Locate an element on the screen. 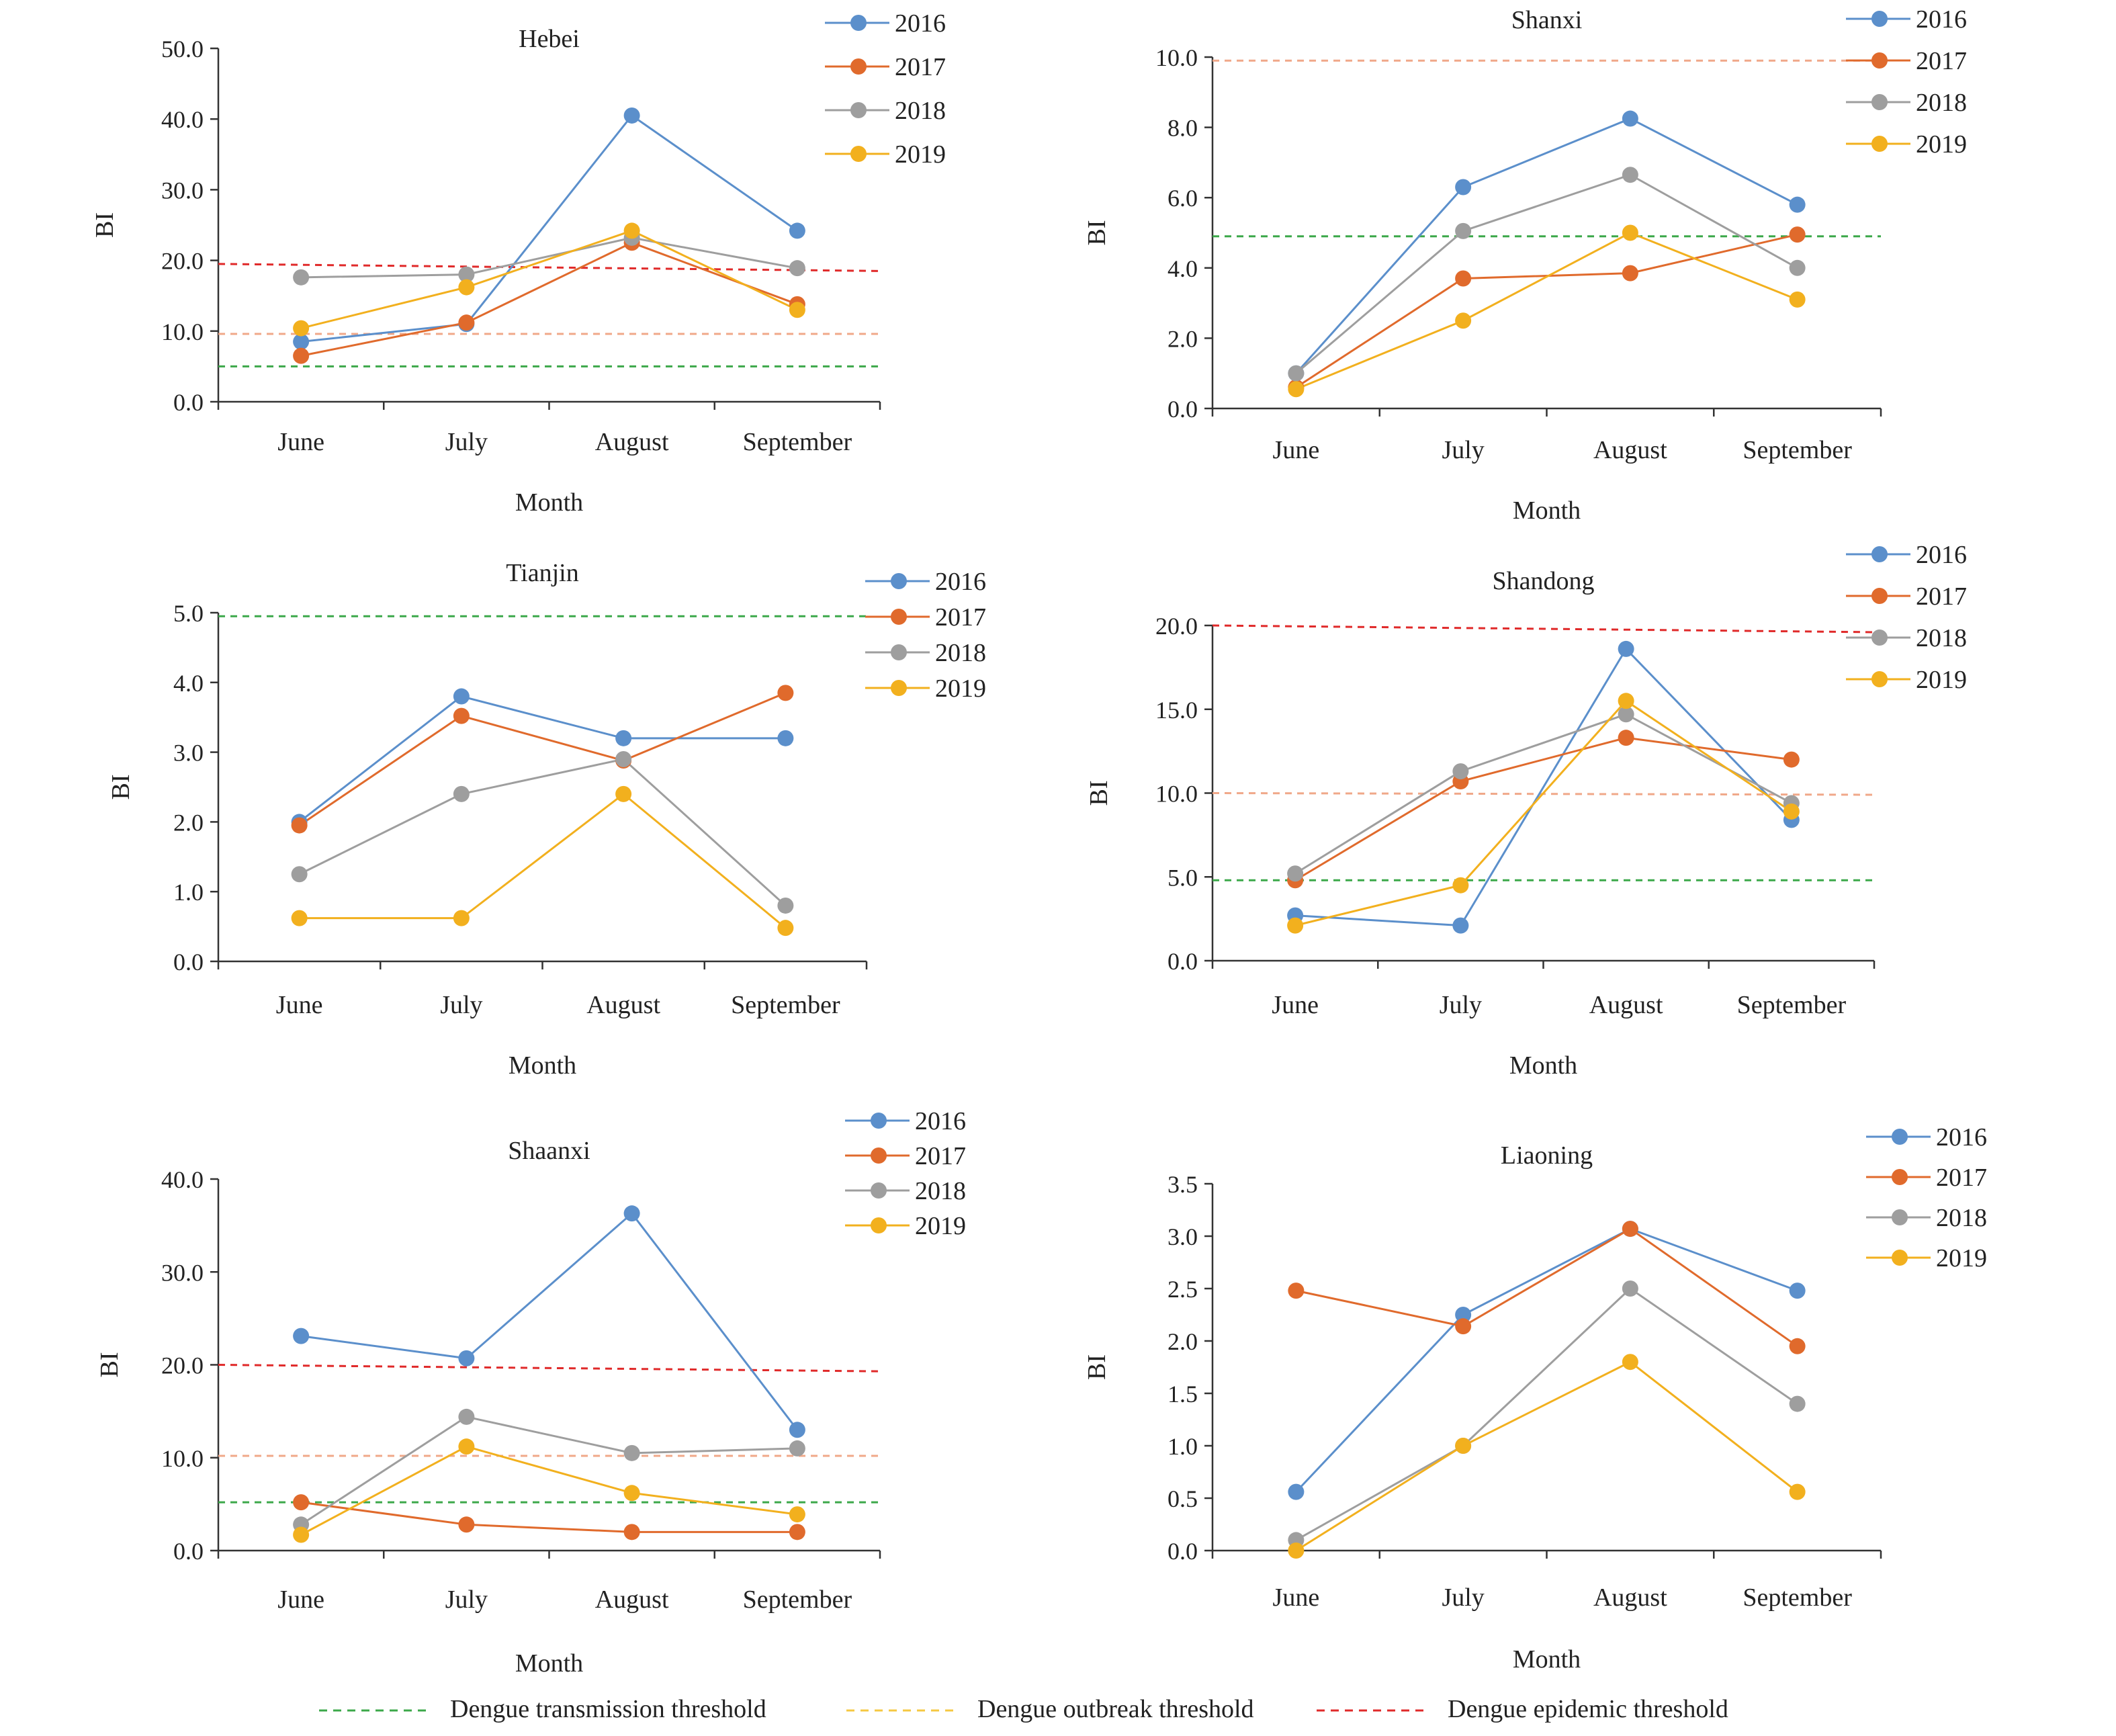 This screenshot has width=2116, height=1736. chart-title: Tianjin is located at coordinates (542, 573).